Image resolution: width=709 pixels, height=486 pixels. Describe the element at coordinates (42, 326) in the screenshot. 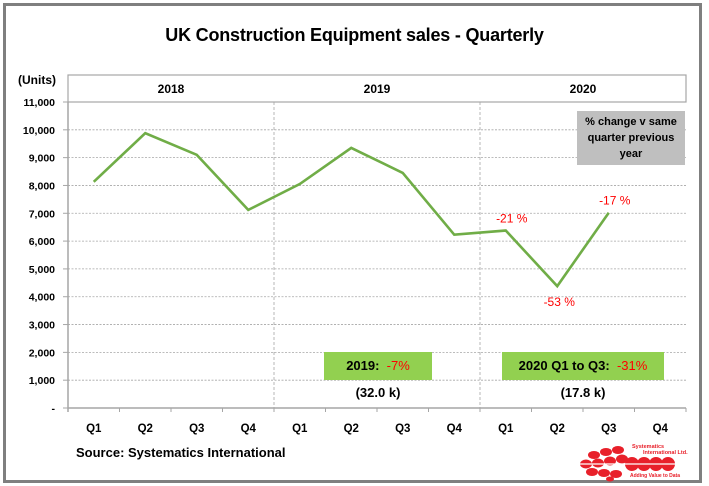

I see `y-tick-label: 3,000` at that location.